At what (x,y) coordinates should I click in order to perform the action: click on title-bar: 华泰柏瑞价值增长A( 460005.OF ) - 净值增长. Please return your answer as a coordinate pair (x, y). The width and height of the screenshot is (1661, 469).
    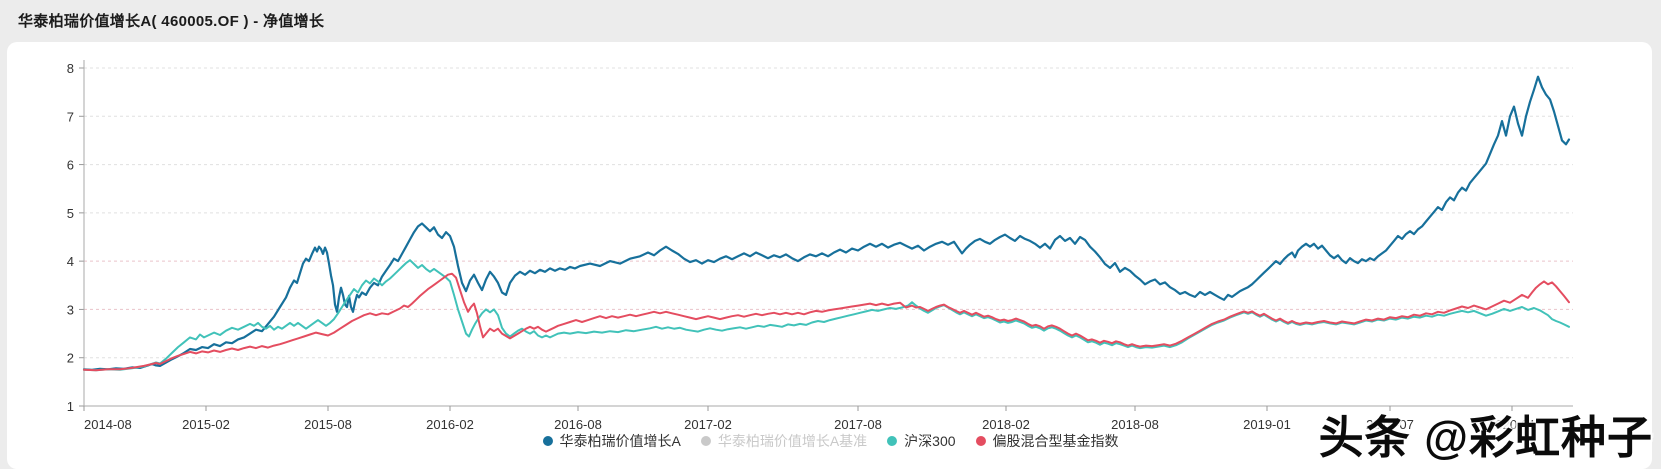
    Looking at the image, I should click on (830, 21).